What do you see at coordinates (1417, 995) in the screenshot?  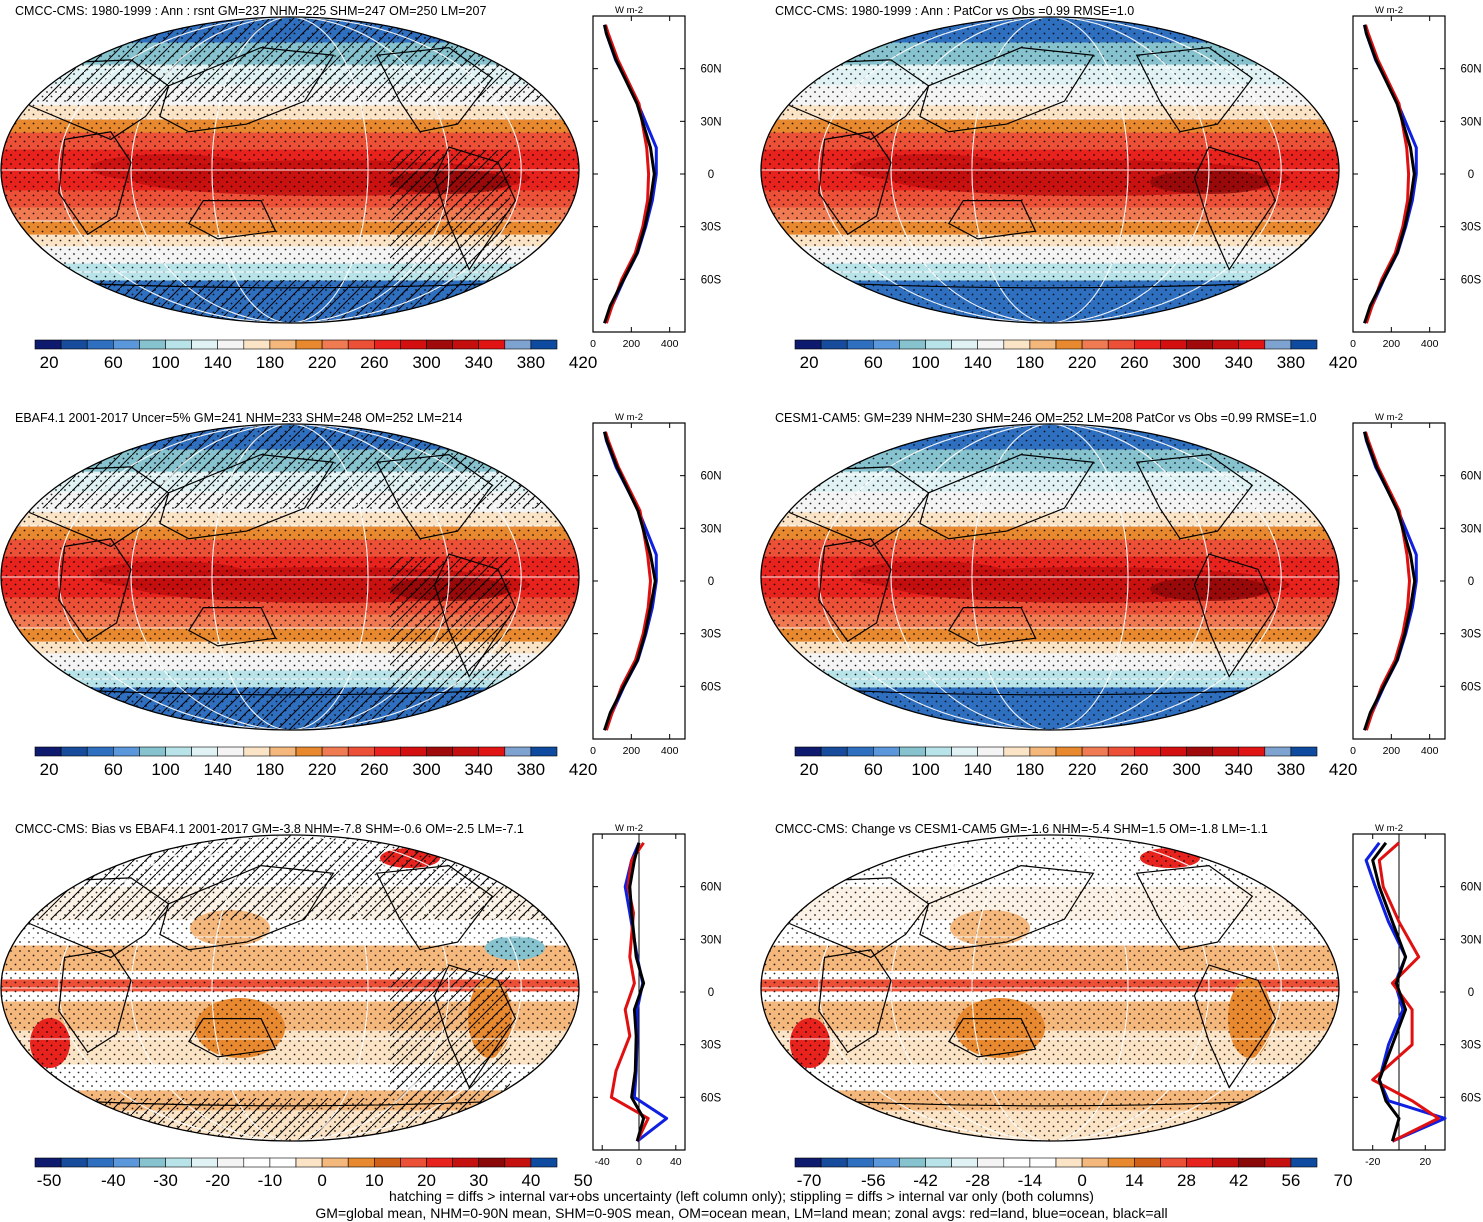 I see `zonal-plot: 60N 30N 0 30S 60S -20 20 W m-2` at bounding box center [1417, 995].